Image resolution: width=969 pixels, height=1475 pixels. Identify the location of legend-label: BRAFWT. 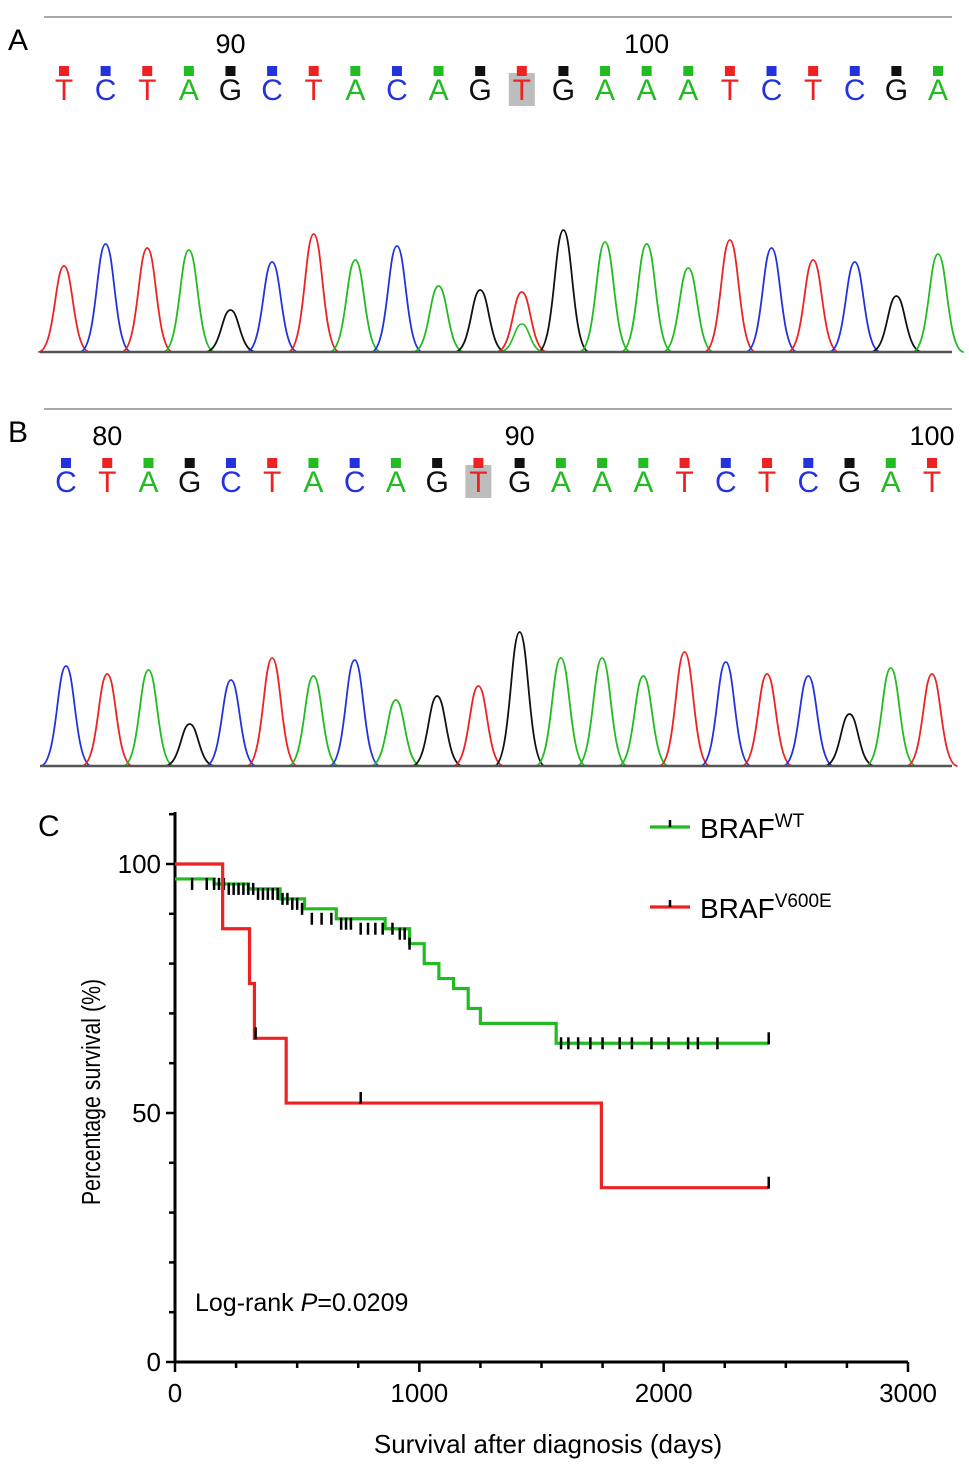
(752, 827).